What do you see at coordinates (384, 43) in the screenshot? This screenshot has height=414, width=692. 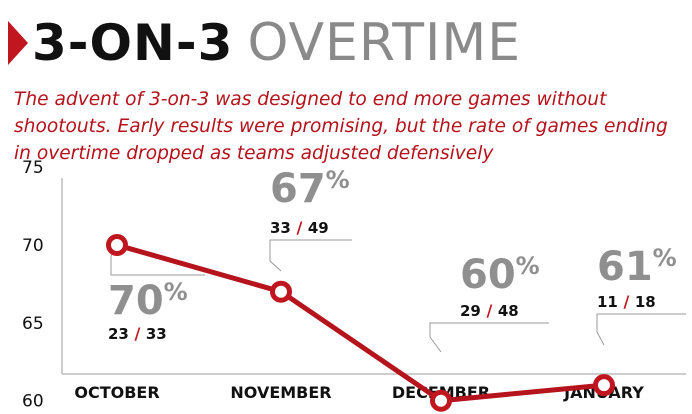 I see `title-light: OVERTIME` at bounding box center [384, 43].